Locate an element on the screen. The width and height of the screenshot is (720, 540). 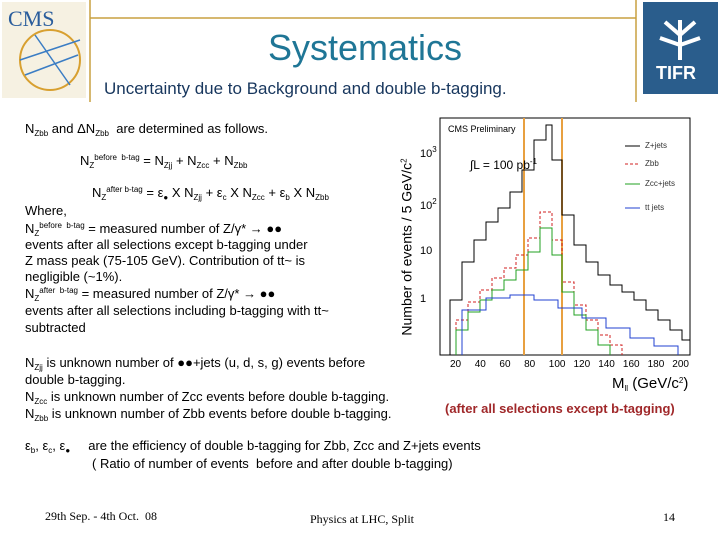
text-run: 10 is located at coordinates (426, 251).